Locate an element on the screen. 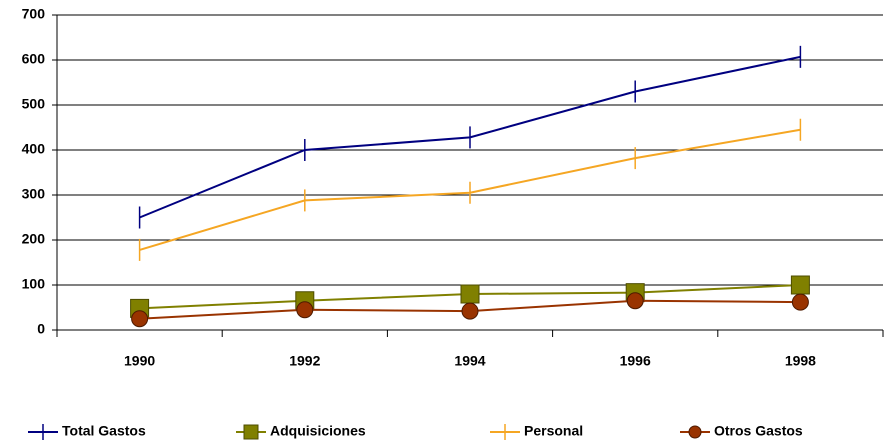 This screenshot has width=884, height=444. y-tick-label: 300 is located at coordinates (34, 194).